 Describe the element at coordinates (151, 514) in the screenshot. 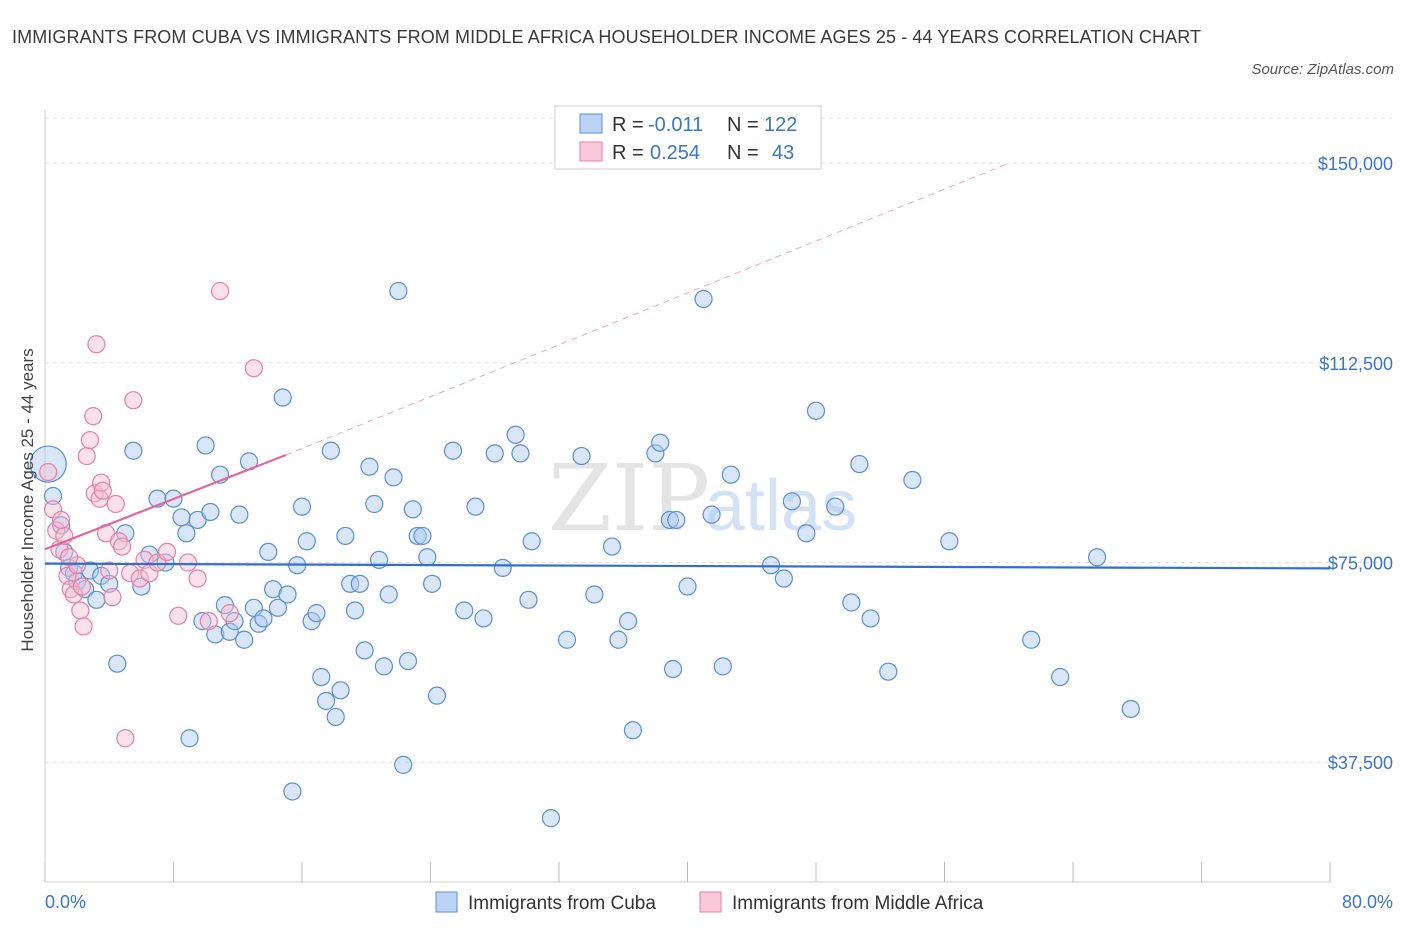

I see `series-middle-africa-points` at that location.